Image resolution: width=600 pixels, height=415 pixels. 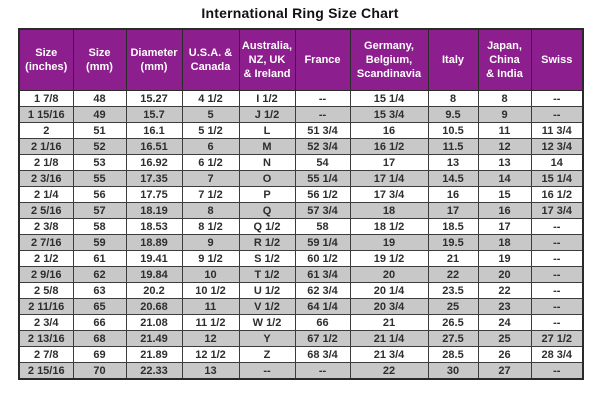 I want to click on table-cell: V 1/2, so click(x=267, y=306).